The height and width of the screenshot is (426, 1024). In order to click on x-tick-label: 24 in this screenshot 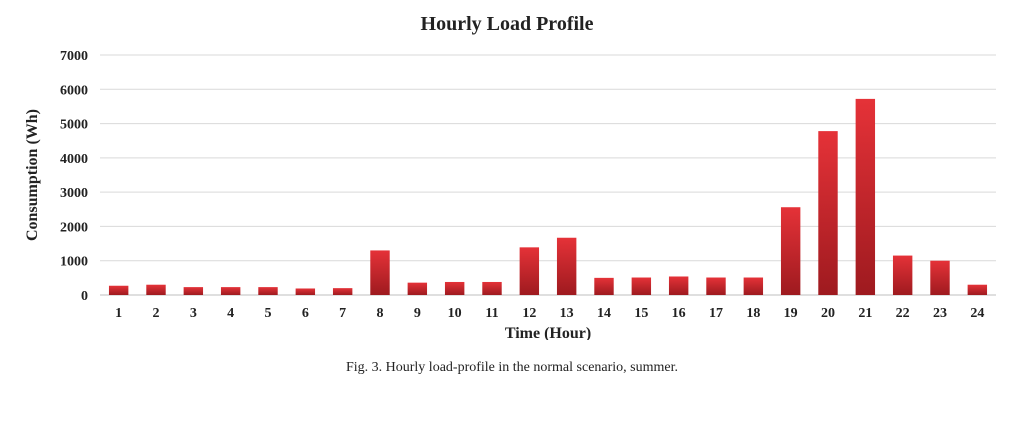, I will do `click(977, 313)`.